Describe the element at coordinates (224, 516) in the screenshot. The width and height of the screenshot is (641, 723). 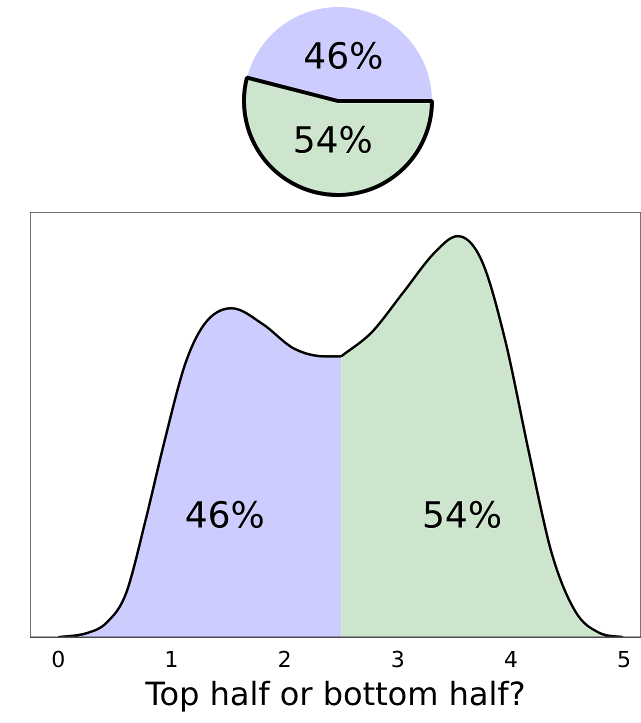
I see `annotation: 46%` at that location.